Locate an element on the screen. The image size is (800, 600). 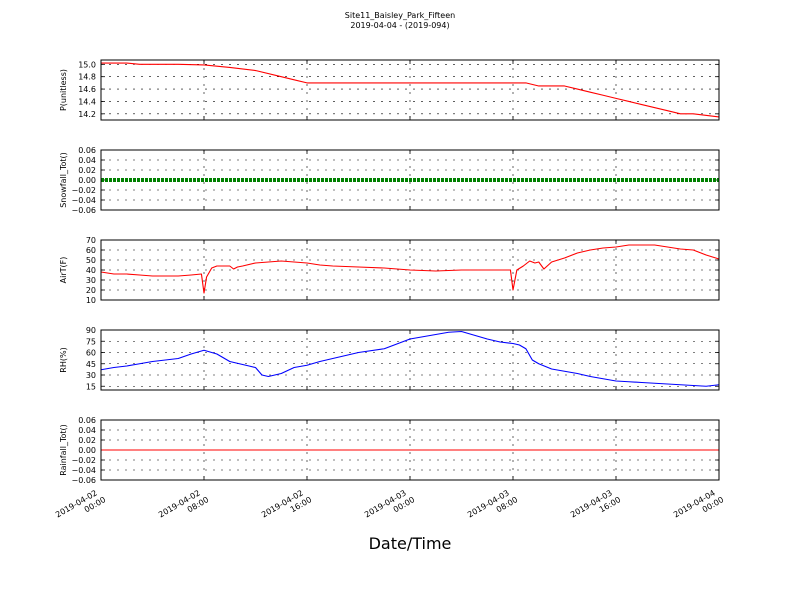
panel-3-ytick-label: 70 is located at coordinates (91, 240).